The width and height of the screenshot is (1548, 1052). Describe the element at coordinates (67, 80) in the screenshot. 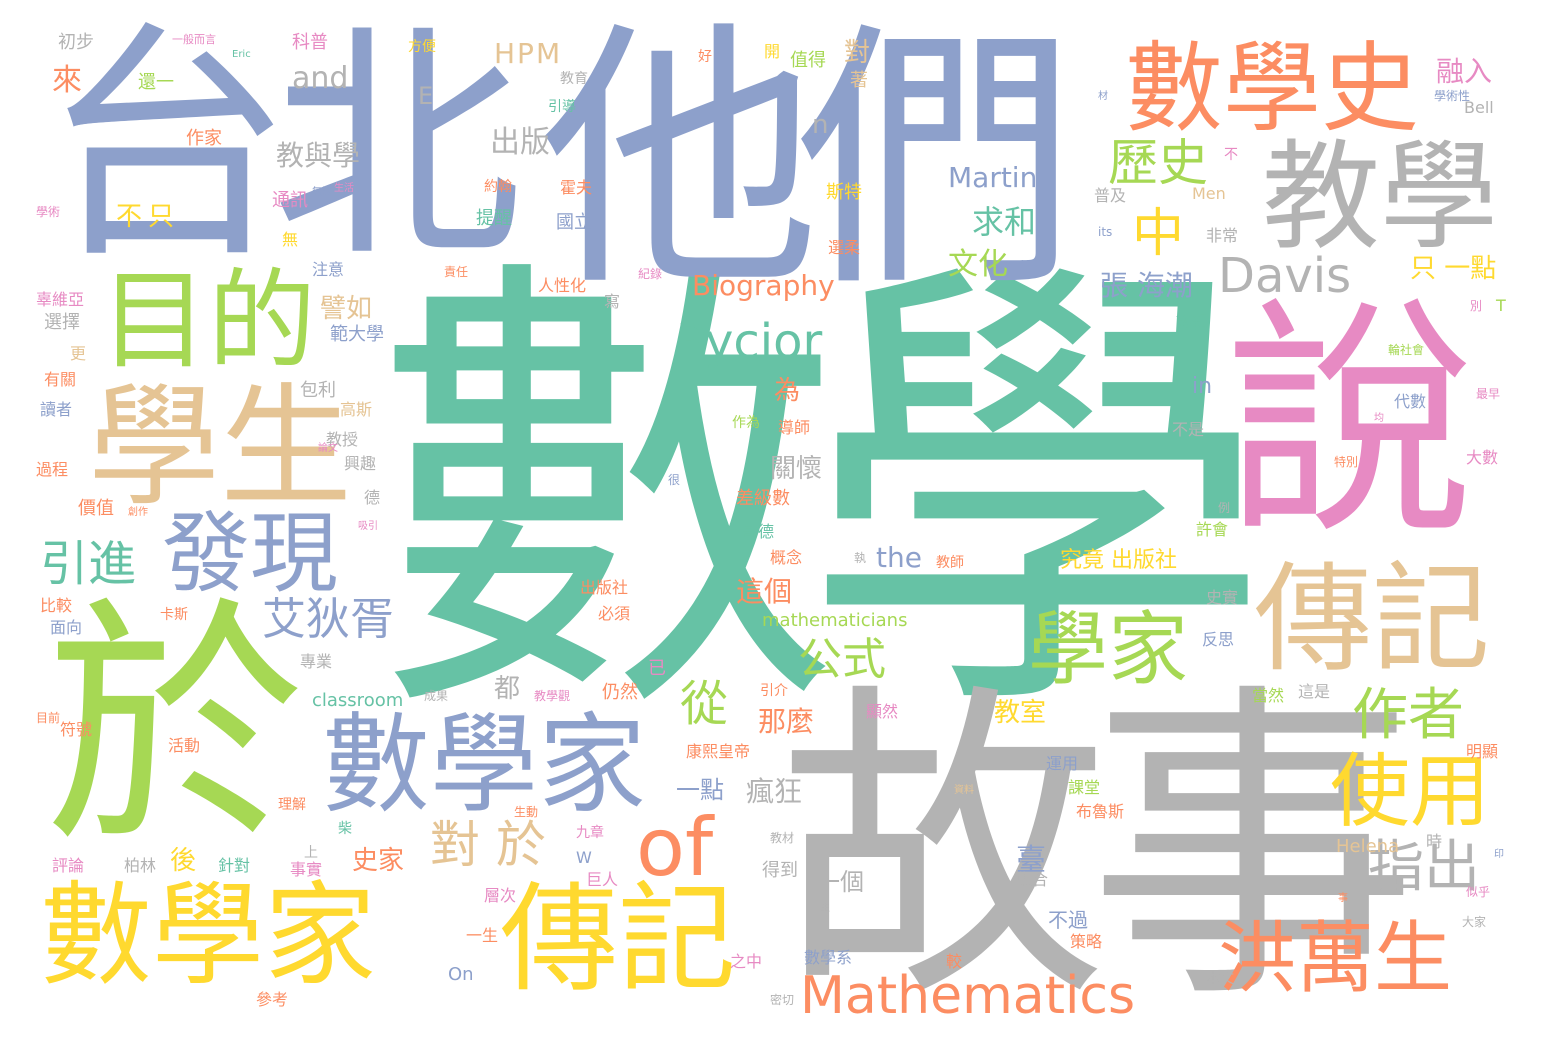

I see `word: 來` at that location.